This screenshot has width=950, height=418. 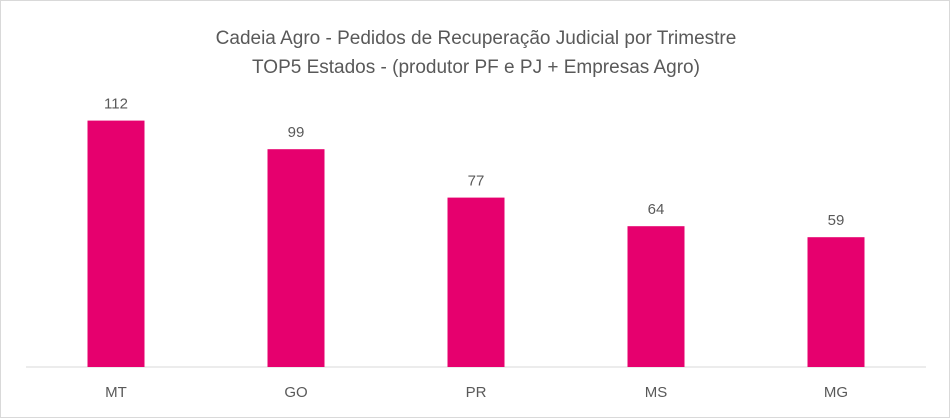 What do you see at coordinates (836, 220) in the screenshot?
I see `data-label-mg: 59` at bounding box center [836, 220].